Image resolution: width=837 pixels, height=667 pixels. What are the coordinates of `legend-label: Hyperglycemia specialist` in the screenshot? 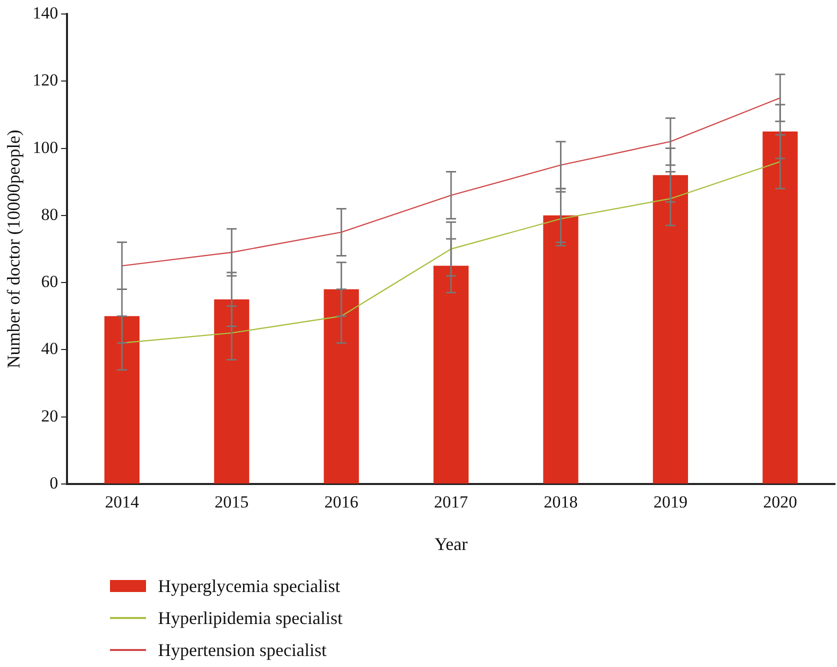 It's located at (249, 586).